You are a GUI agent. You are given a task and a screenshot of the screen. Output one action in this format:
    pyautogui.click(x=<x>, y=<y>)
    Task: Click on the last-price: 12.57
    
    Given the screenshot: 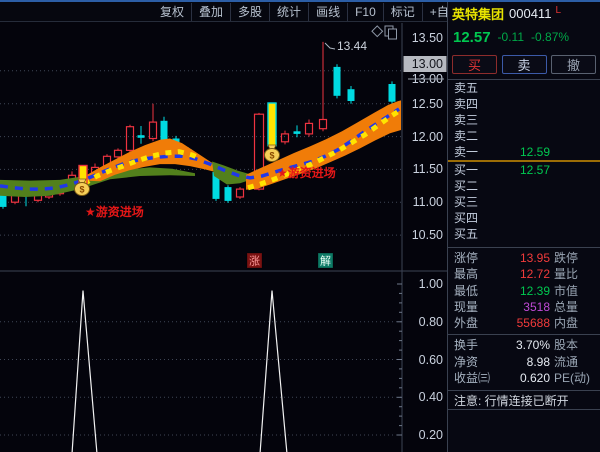 What is the action you would take?
    pyautogui.click(x=472, y=37)
    